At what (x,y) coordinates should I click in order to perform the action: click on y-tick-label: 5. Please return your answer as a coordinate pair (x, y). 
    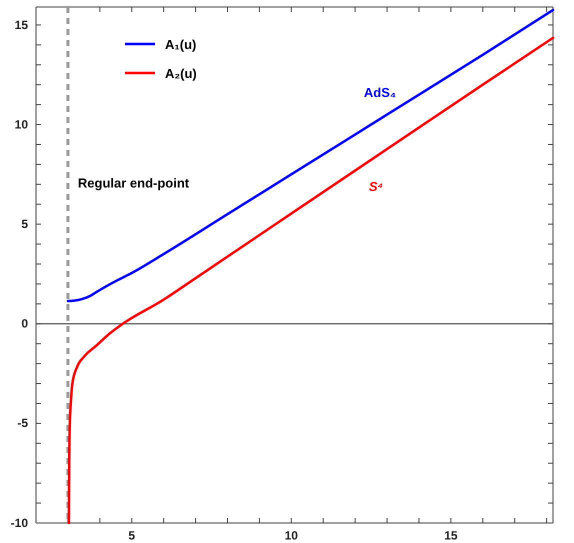
    Looking at the image, I should click on (24, 224).